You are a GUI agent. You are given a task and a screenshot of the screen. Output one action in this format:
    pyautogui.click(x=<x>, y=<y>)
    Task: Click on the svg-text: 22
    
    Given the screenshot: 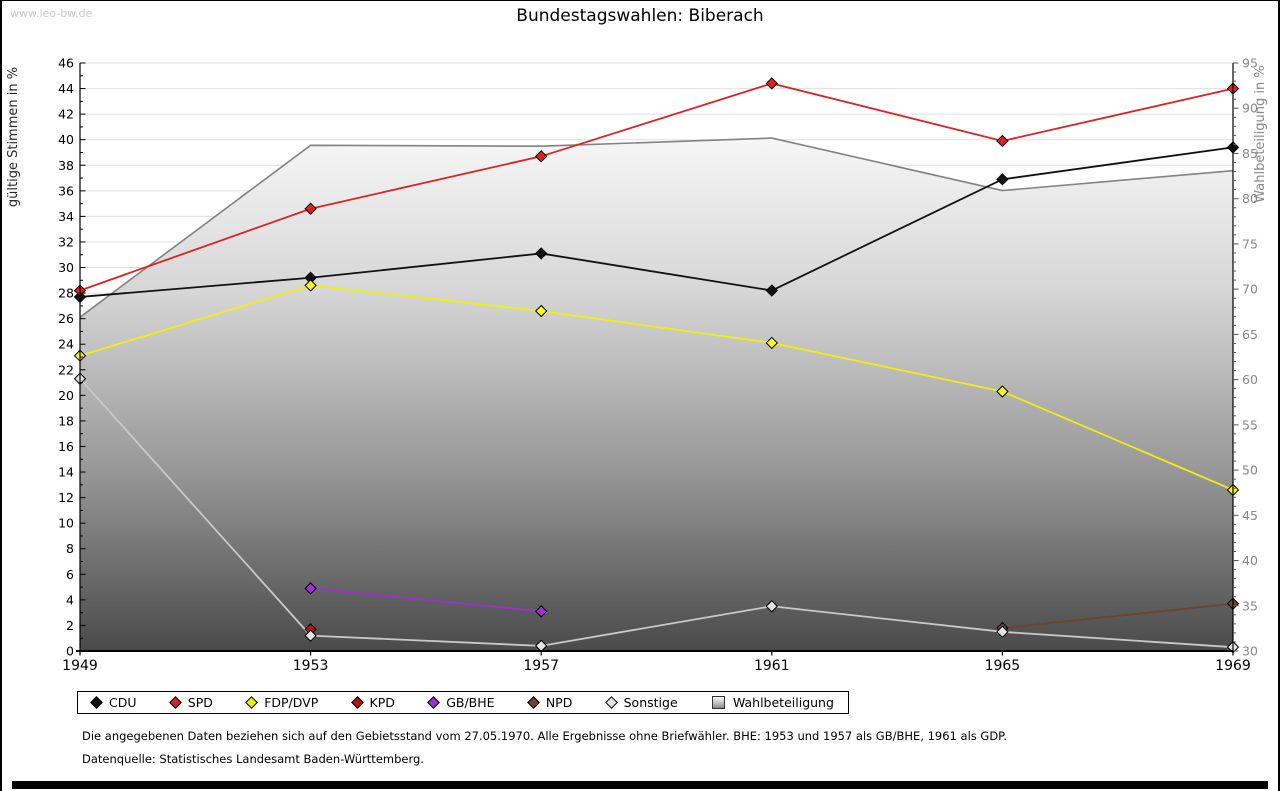 What is the action you would take?
    pyautogui.click(x=66, y=369)
    